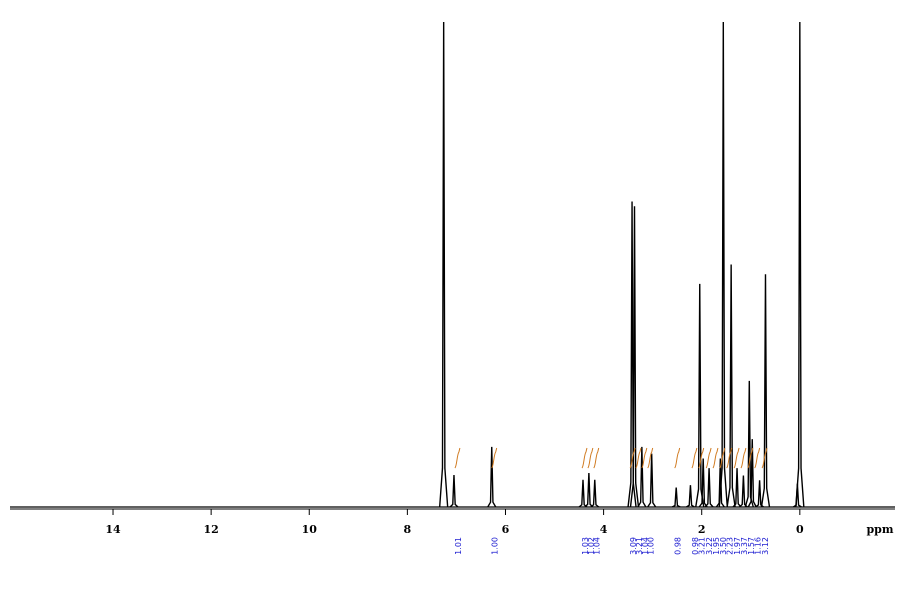 The height and width of the screenshot is (607, 920). I want to click on integral-label: 3.50, so click(723, 546).